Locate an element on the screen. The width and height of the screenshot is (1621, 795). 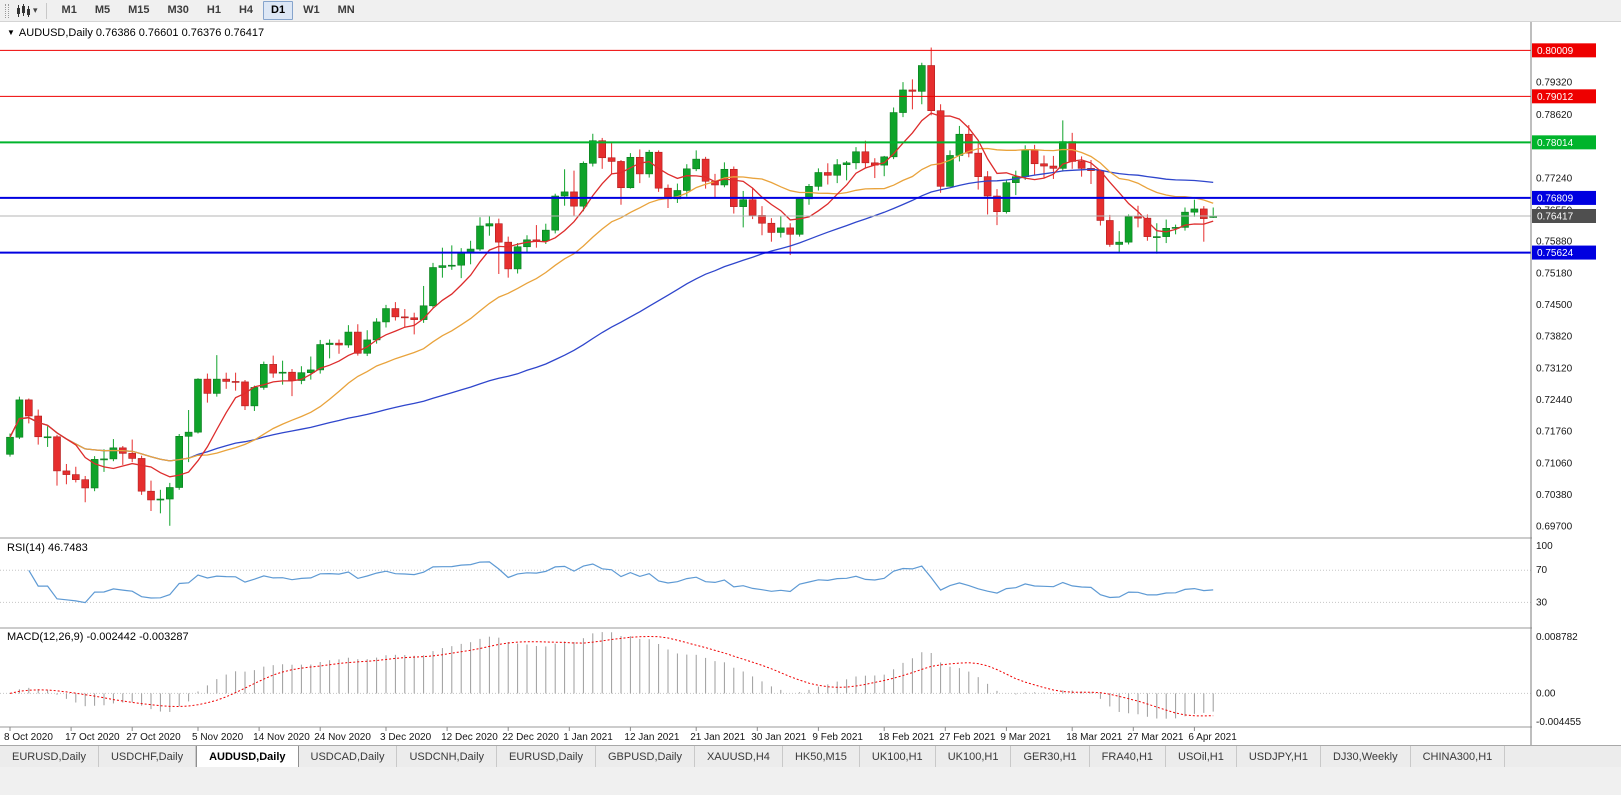
svg-text: 22 Dec 2020 is located at coordinates (530, 737).